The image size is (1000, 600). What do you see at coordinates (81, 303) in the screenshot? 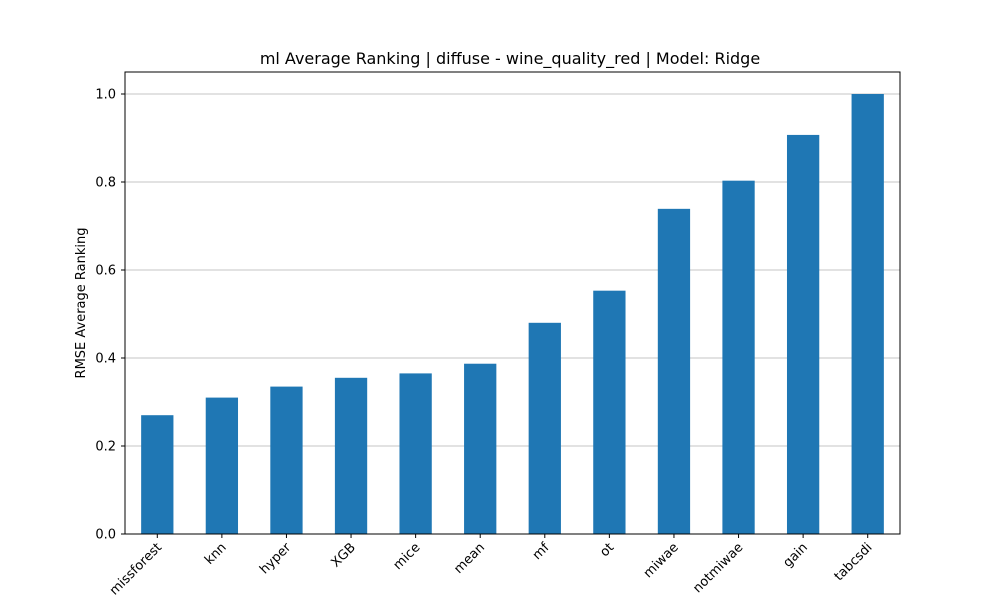
I see `y-axis-label: RMSE Average Ranking` at bounding box center [81, 303].